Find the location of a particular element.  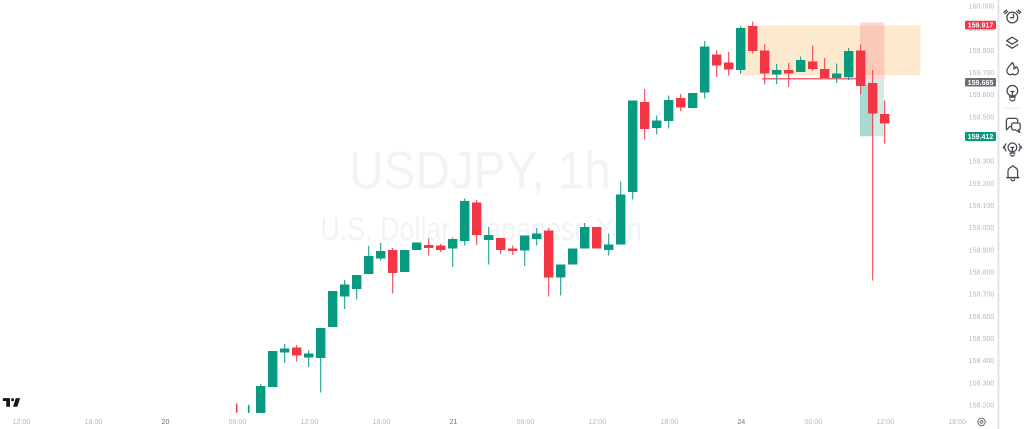

svg-text: 160.000 is located at coordinates (982, 7).